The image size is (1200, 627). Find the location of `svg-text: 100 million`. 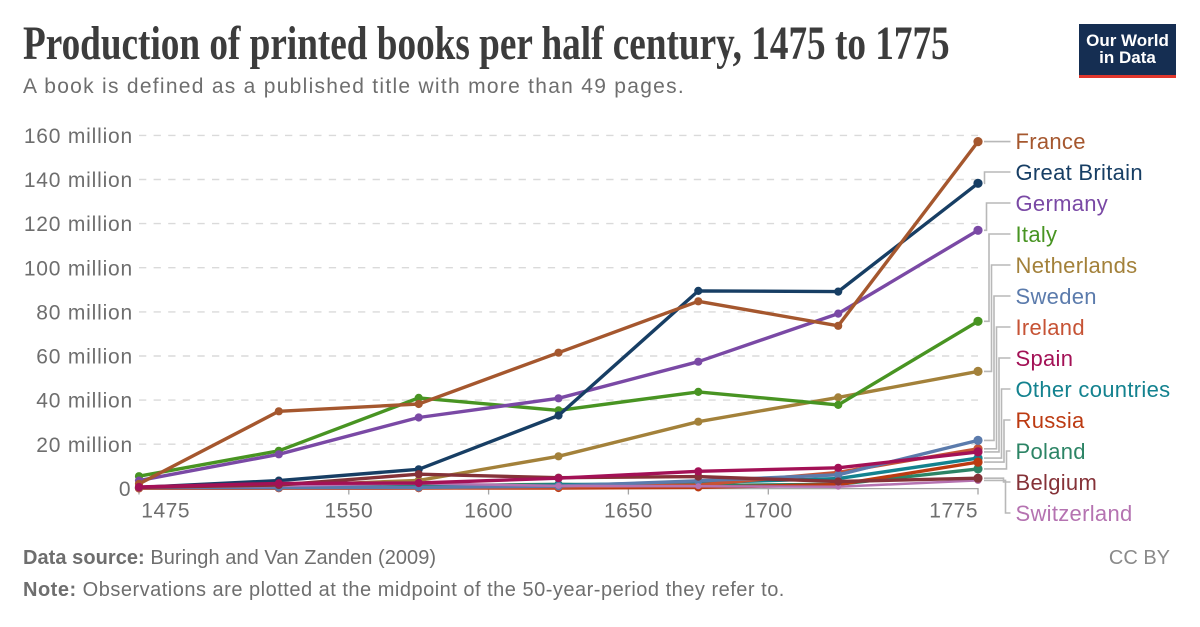

svg-text: 100 million is located at coordinates (78, 268).